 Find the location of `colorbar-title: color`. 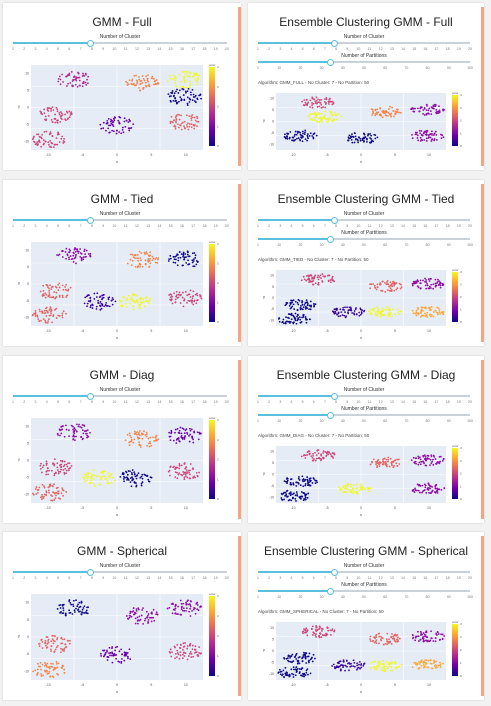

colorbar-title: color is located at coordinates (212, 418).